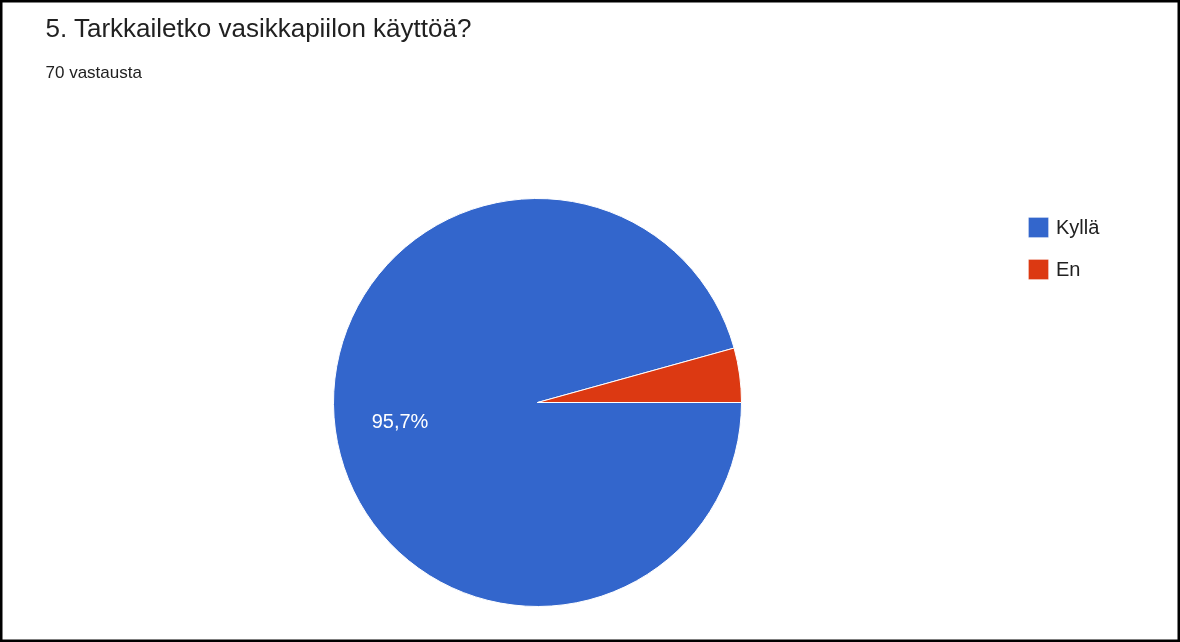 The image size is (1180, 642). What do you see at coordinates (1068, 269) in the screenshot?
I see `legend-label: En` at bounding box center [1068, 269].